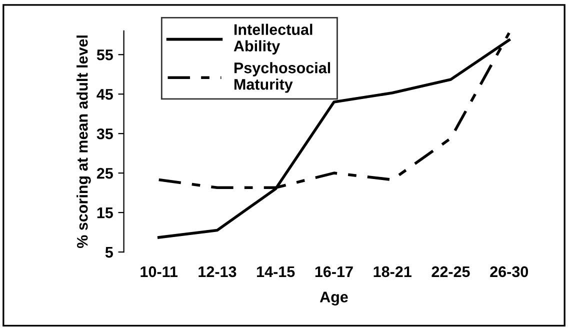 This screenshot has height=329, width=568. Describe the element at coordinates (104, 94) in the screenshot. I see `y-tick-label: 45` at that location.